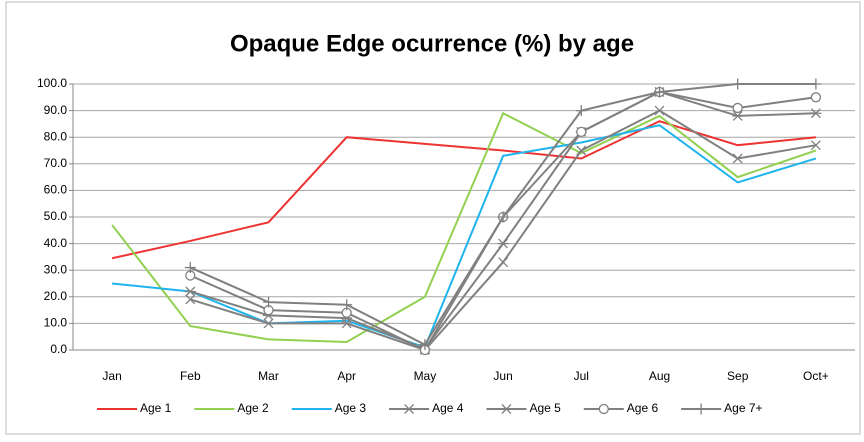  Describe the element at coordinates (156, 408) in the screenshot. I see `legend-label: Age 1` at that location.